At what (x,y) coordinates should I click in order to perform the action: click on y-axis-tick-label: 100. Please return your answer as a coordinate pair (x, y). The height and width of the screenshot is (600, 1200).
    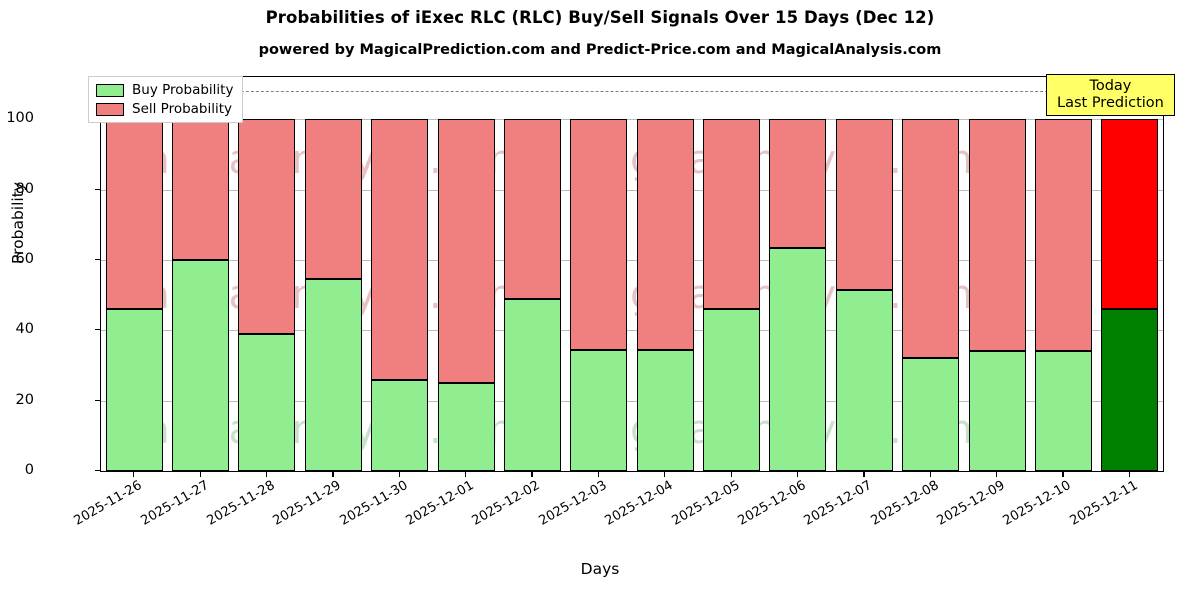
    Looking at the image, I should click on (20, 118).